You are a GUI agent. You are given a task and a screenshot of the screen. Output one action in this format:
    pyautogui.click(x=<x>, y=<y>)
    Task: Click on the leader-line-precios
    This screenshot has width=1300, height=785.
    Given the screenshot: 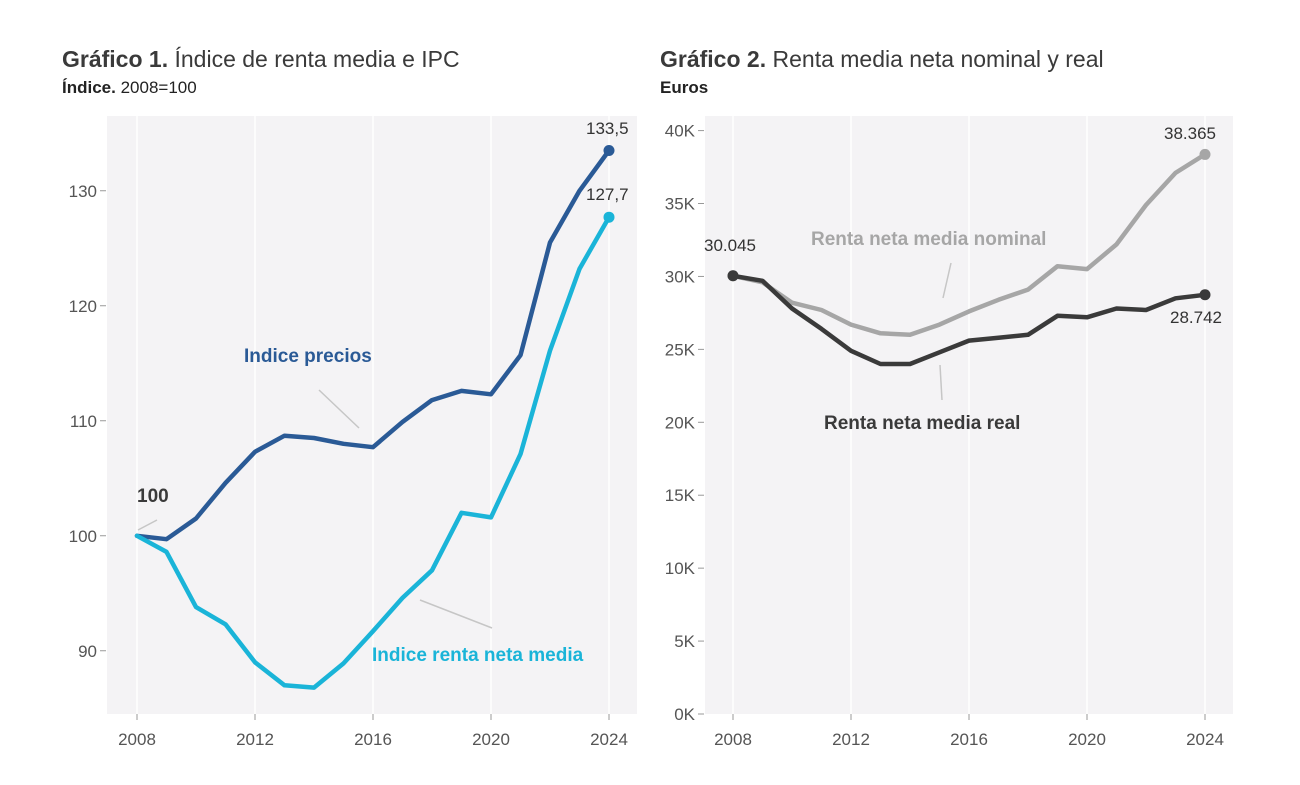 What is the action you would take?
    pyautogui.click(x=339, y=409)
    